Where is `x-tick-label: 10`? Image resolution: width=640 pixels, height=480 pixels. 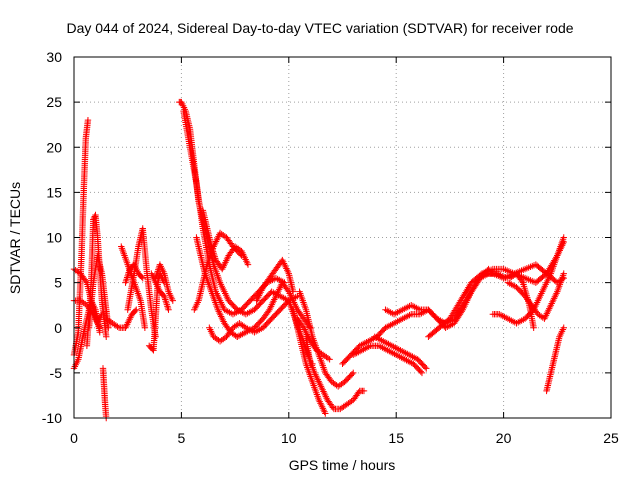
x-tick-label: 10 is located at coordinates (289, 438).